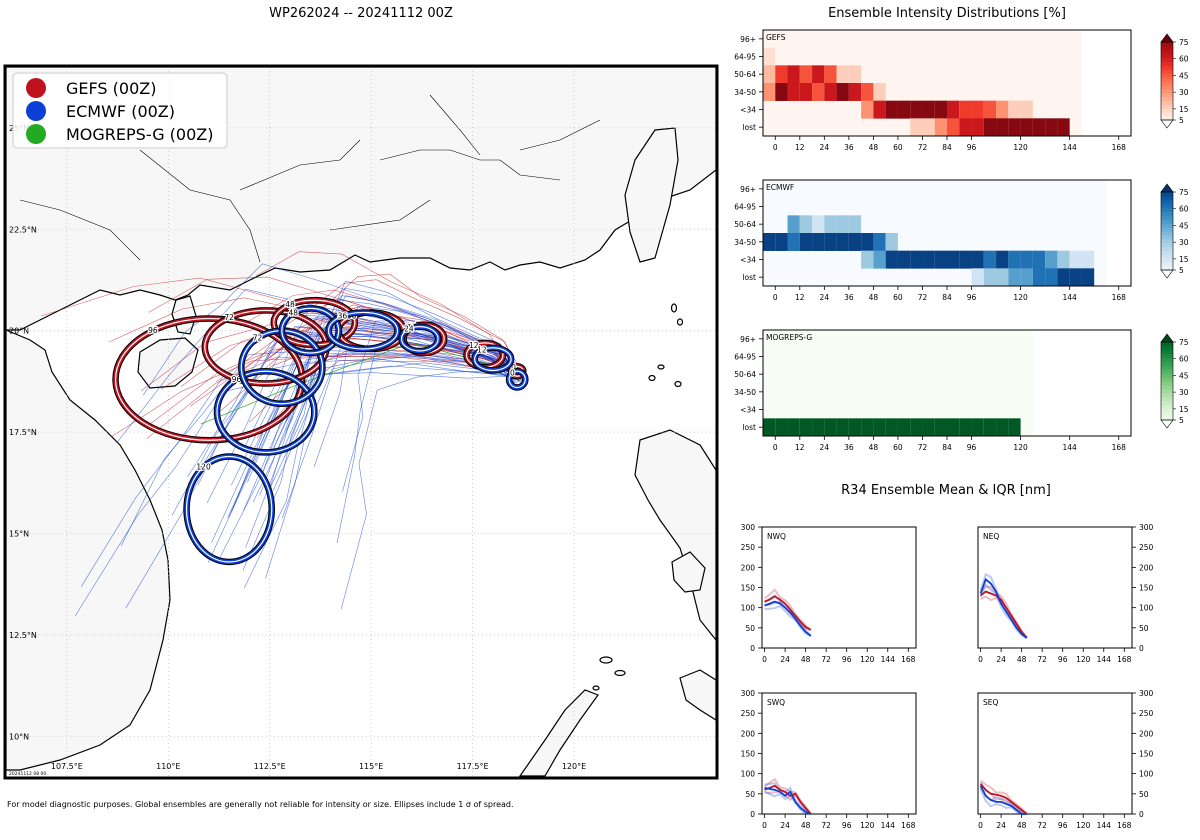 This screenshot has height=840, width=1200. Describe the element at coordinates (748, 189) in the screenshot. I see `y-tick-label: 96+` at that location.